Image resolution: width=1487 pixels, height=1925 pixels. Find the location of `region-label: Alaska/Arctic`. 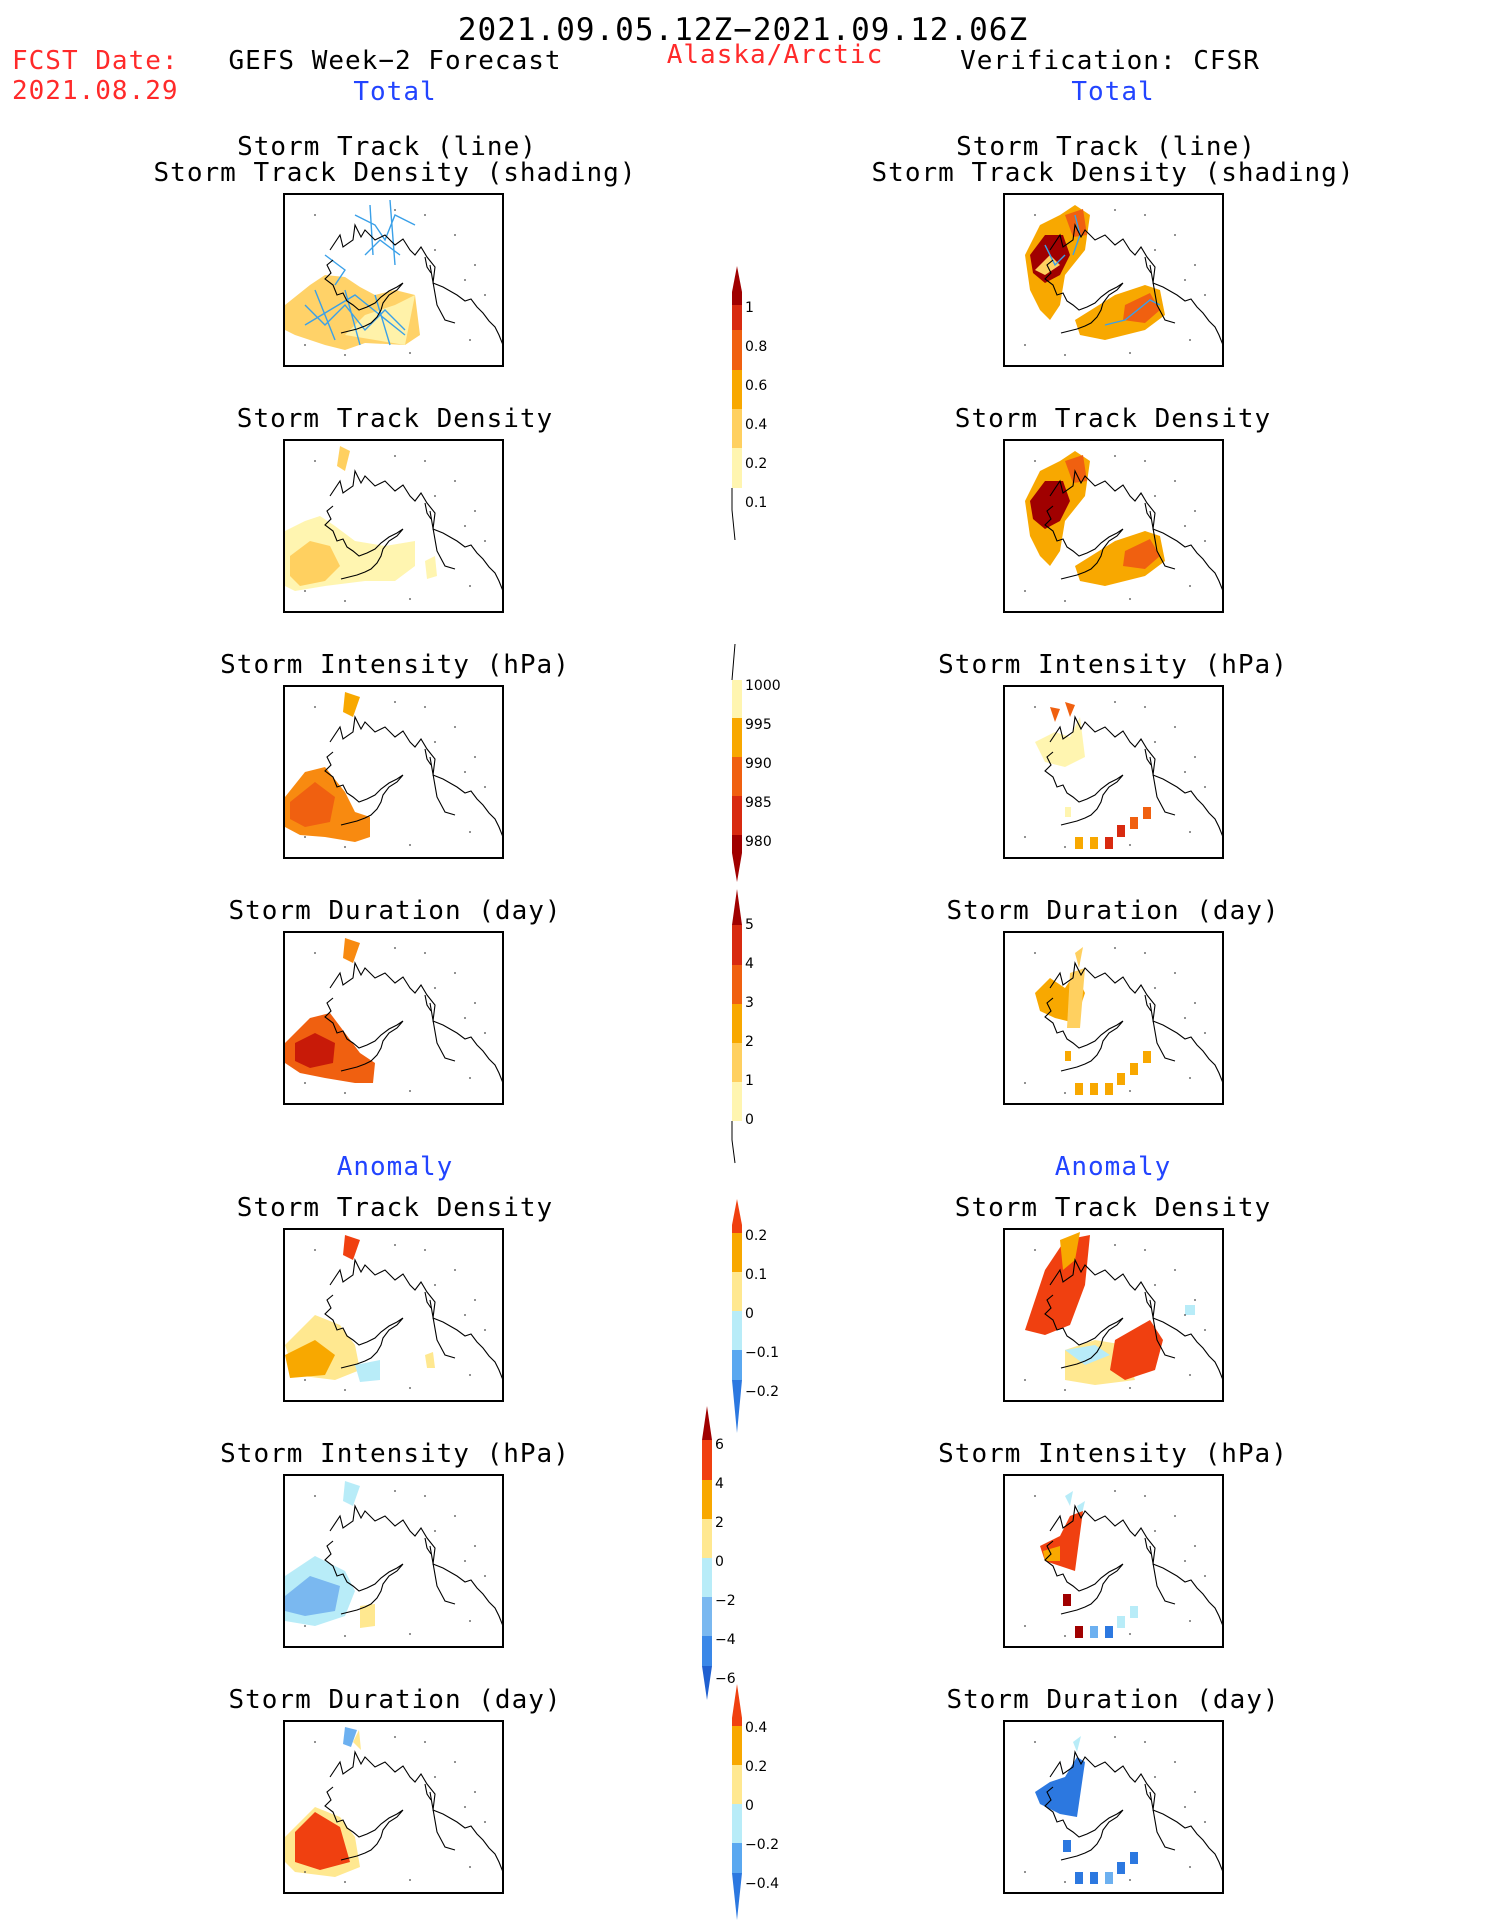

region-label: Alaska/Arctic is located at coordinates (775, 55).